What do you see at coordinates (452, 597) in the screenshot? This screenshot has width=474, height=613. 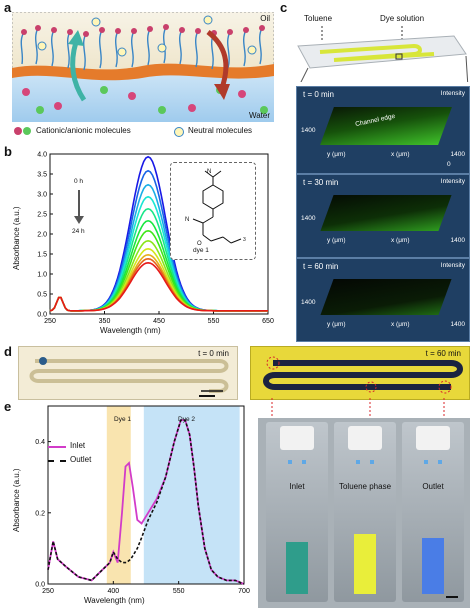 I see `vial-scale-bar` at bounding box center [452, 597].